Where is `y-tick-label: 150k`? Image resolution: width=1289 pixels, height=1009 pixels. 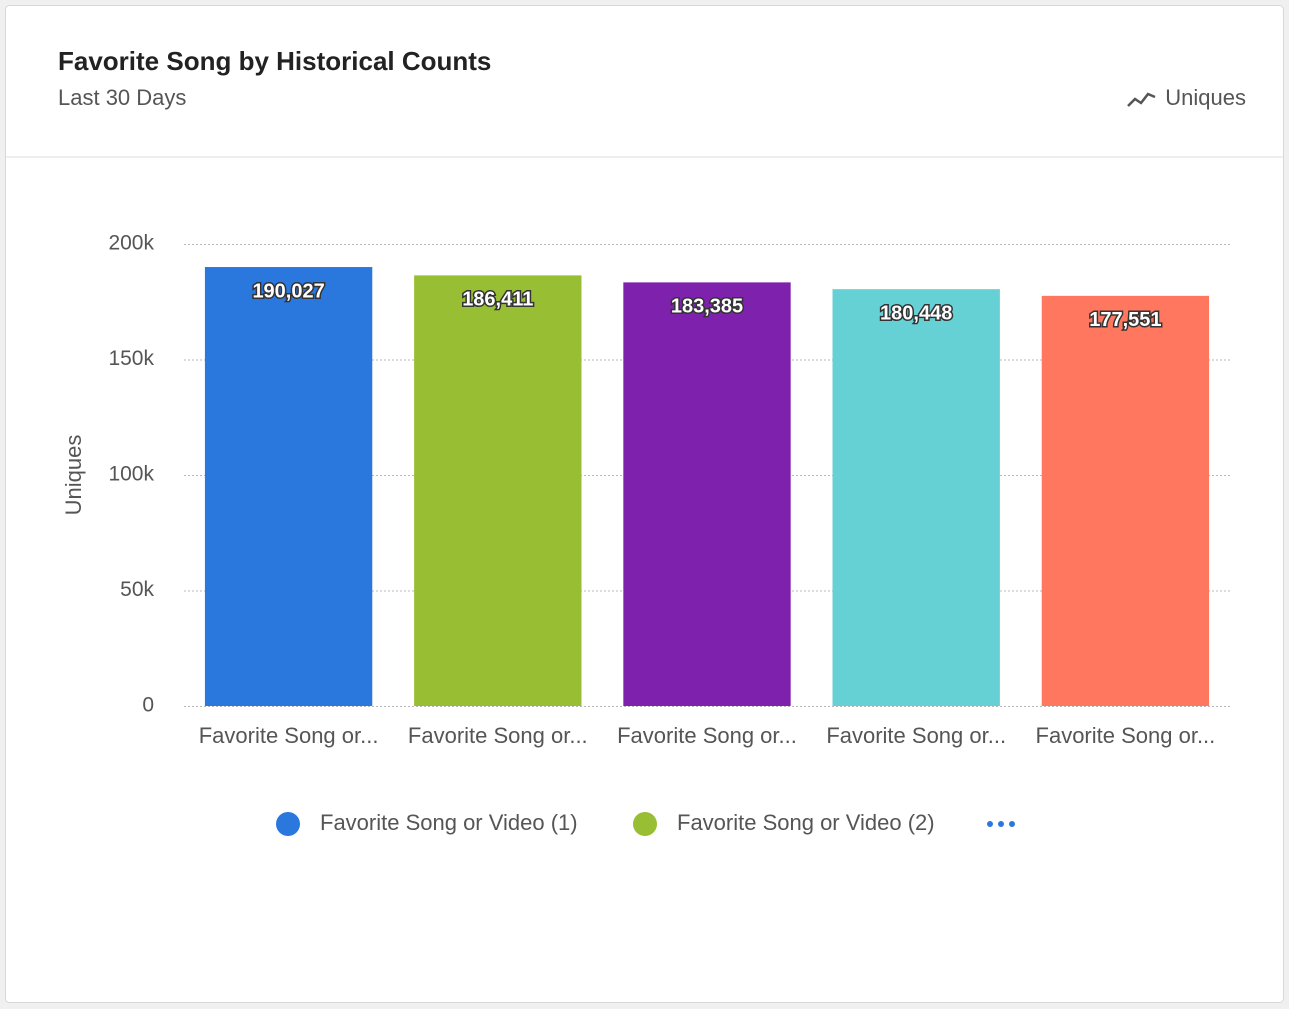 y-tick-label: 150k is located at coordinates (131, 358).